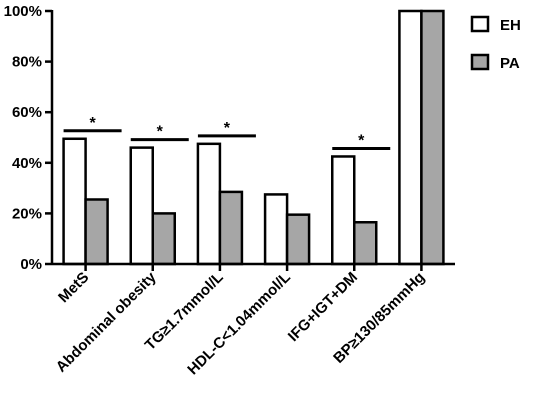 The height and width of the screenshot is (415, 536). Describe the element at coordinates (510, 25) in the screenshot. I see `legend-label-eh: EH` at that location.